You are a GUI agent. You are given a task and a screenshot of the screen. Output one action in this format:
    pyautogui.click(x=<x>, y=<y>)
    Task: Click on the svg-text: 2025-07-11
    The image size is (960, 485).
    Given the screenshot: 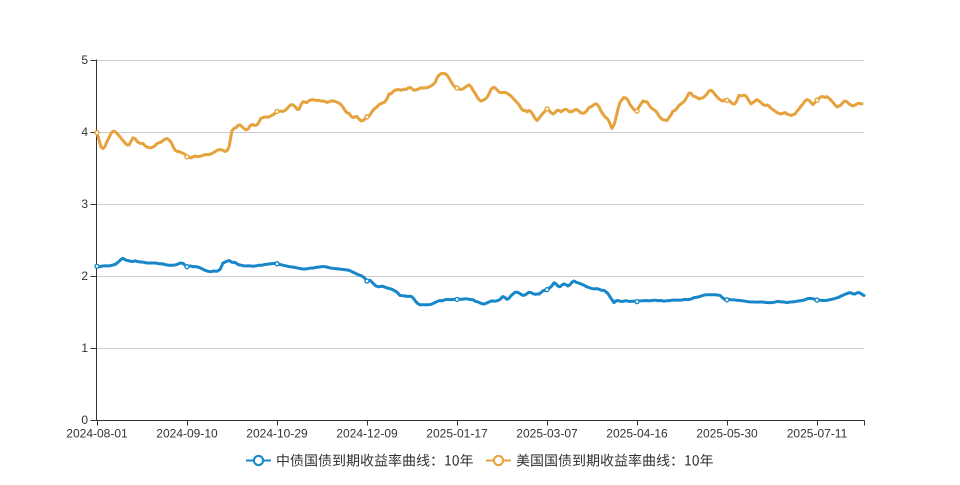 What is the action you would take?
    pyautogui.click(x=817, y=434)
    